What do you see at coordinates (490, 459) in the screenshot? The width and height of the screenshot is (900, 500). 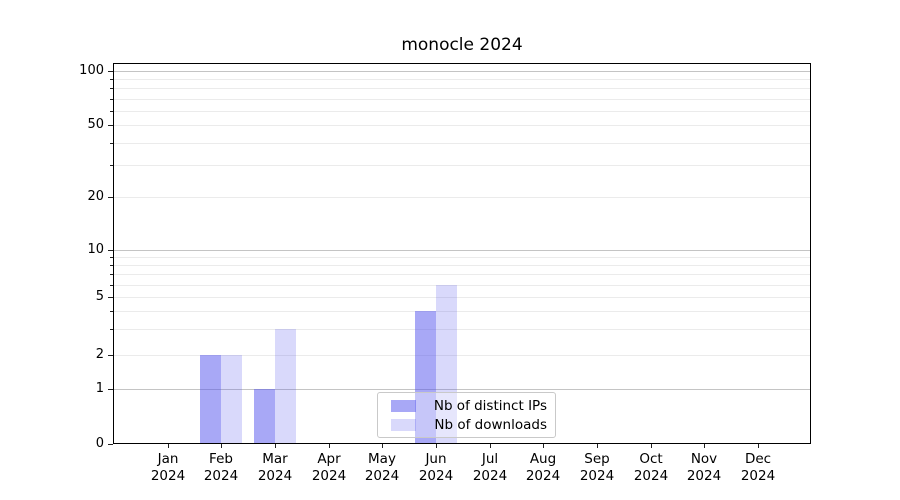 I see `x-tick-month: Jul` at bounding box center [490, 459].